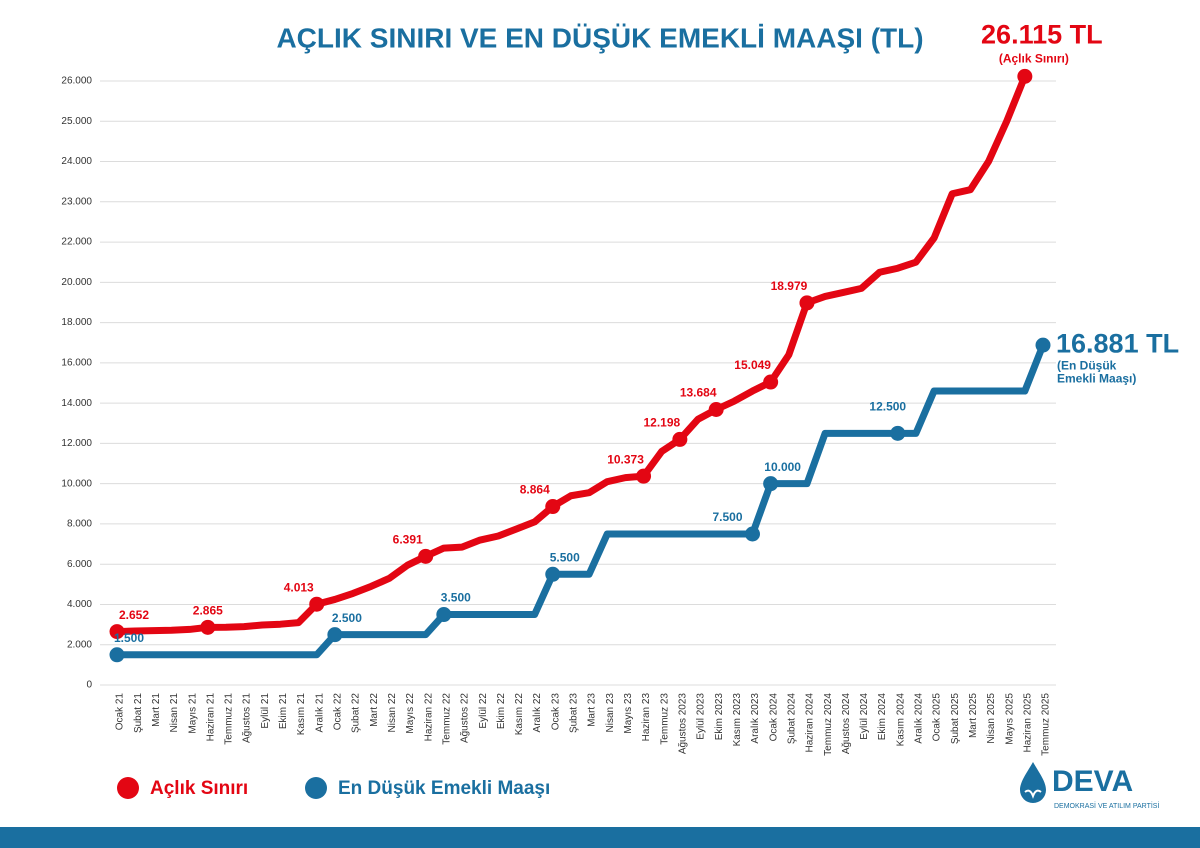  I want to click on x-tick-label: Eylül 2024, so click(864, 716).